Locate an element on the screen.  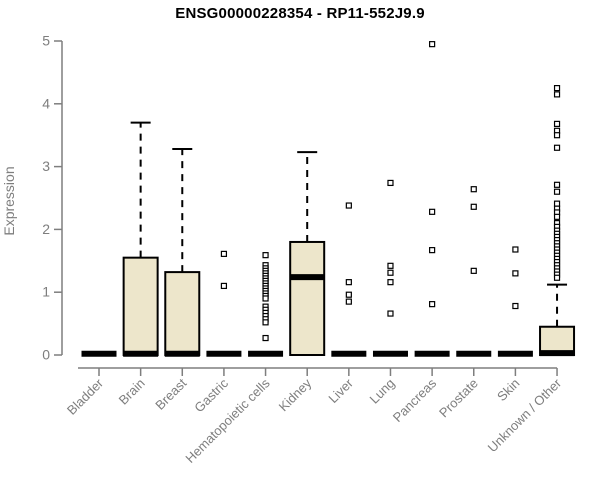
median-prostate is located at coordinates (474, 353).